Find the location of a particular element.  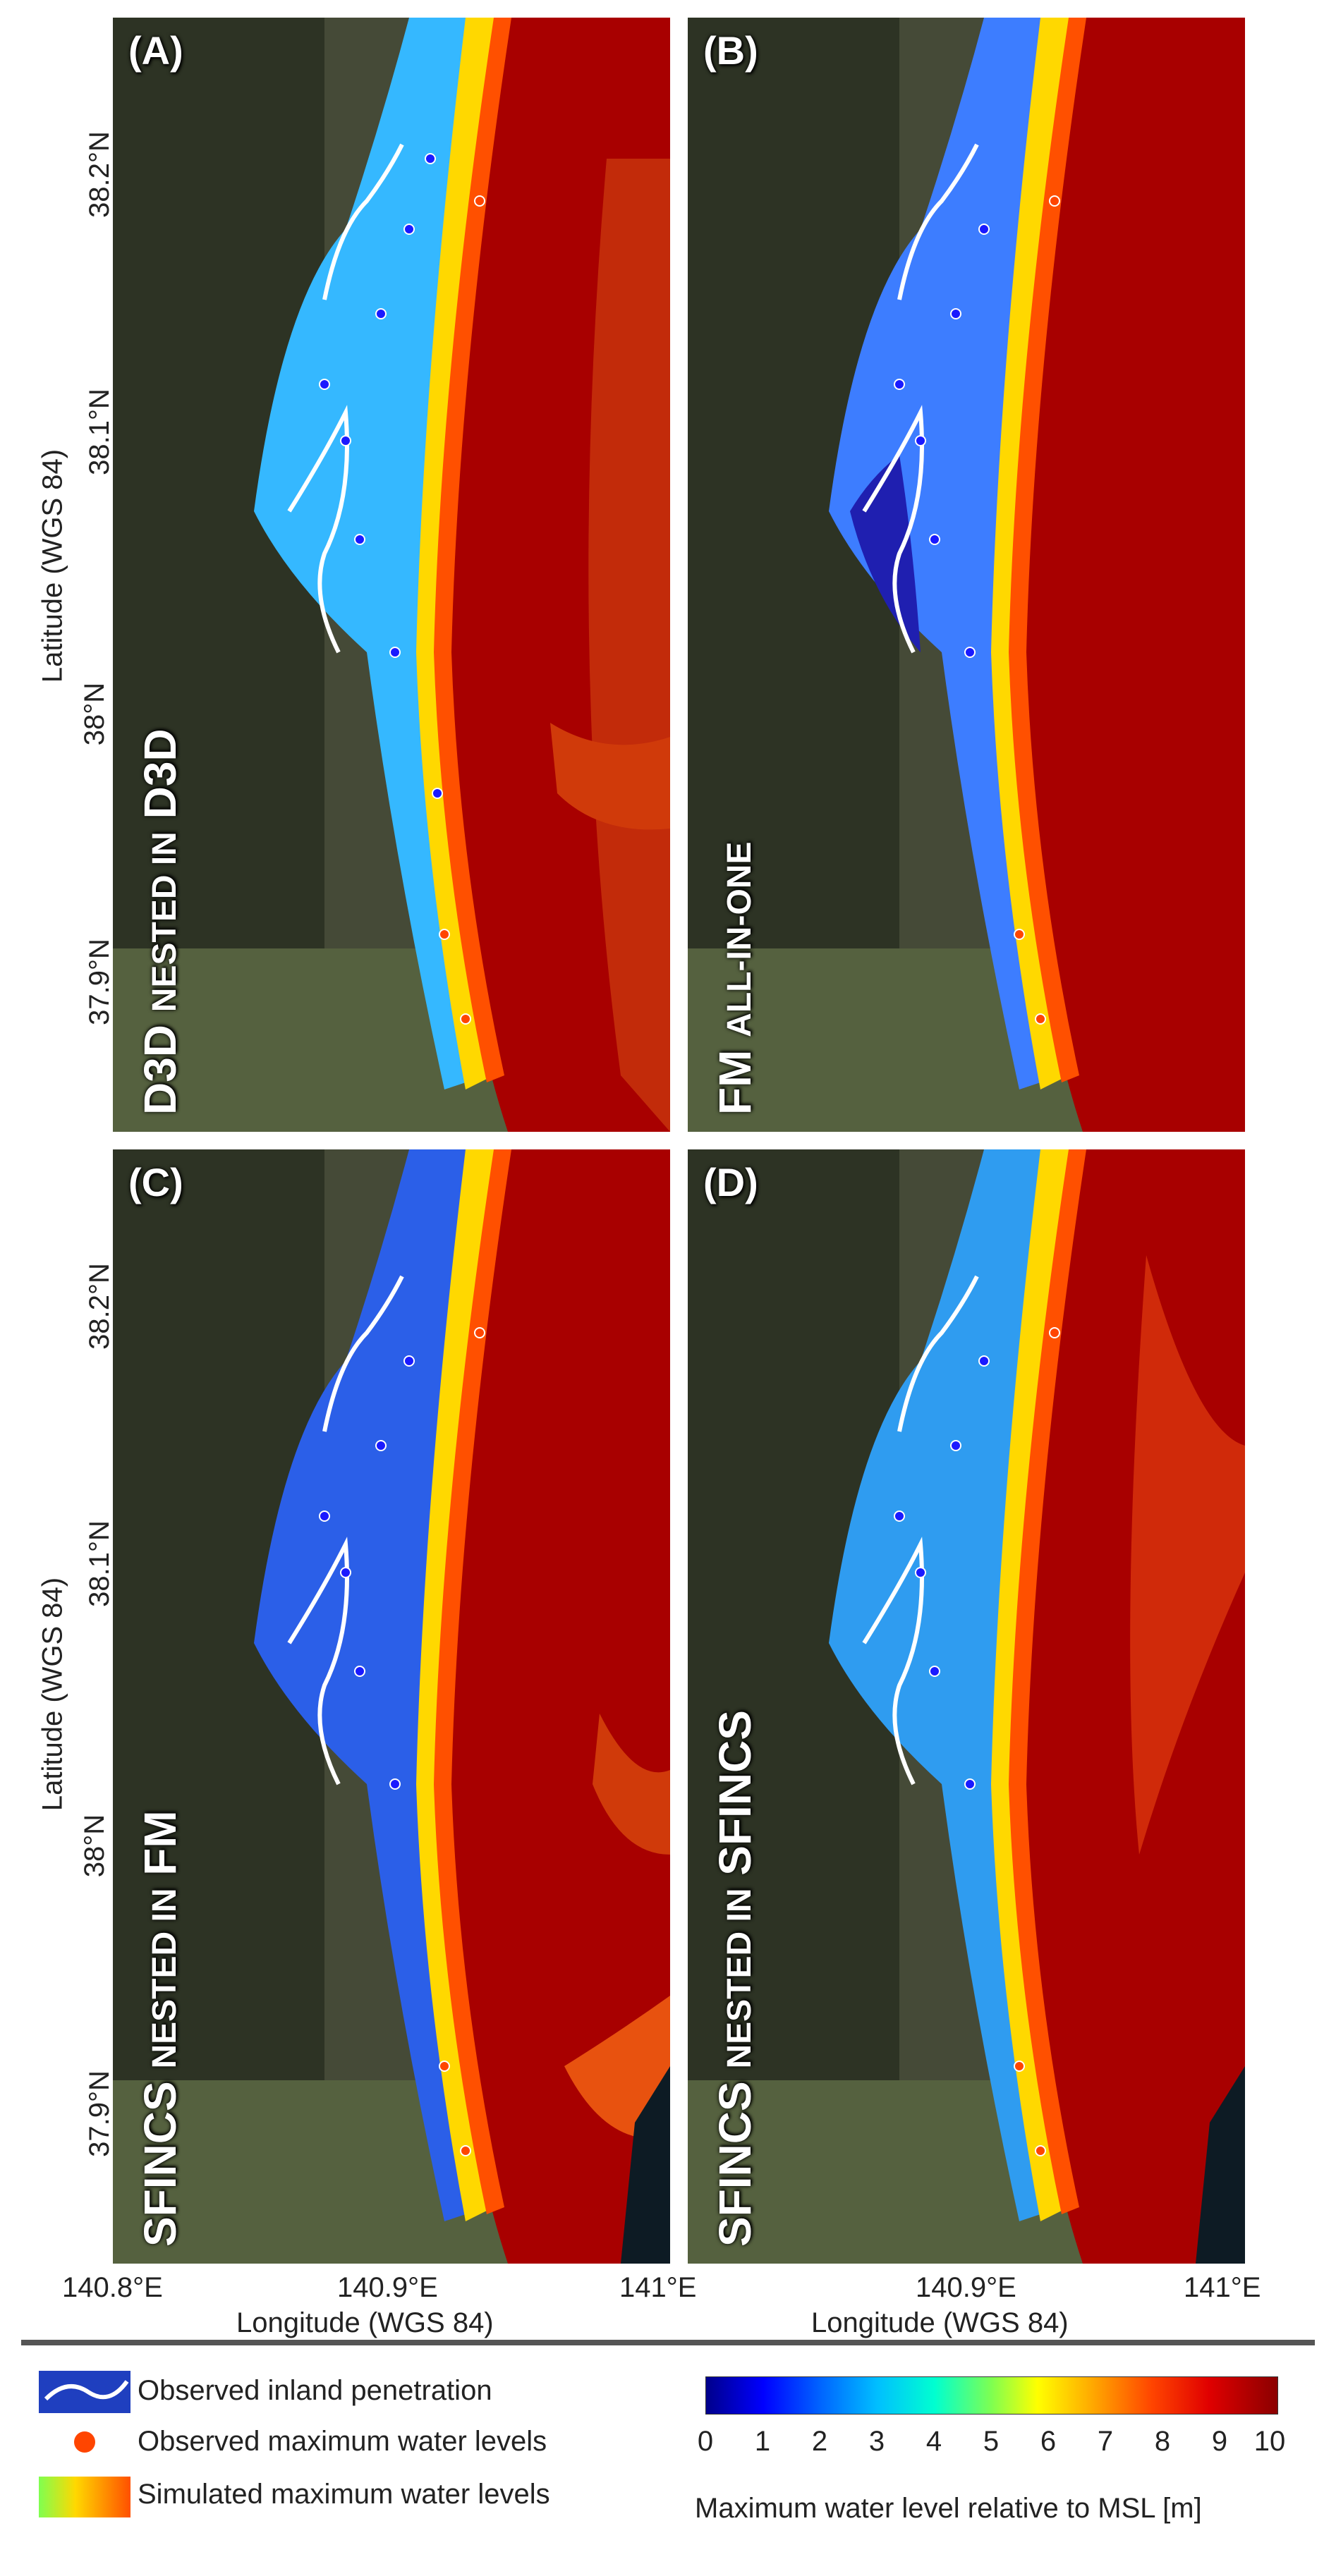

colorbar-tick: 6 is located at coordinates (1048, 2442).